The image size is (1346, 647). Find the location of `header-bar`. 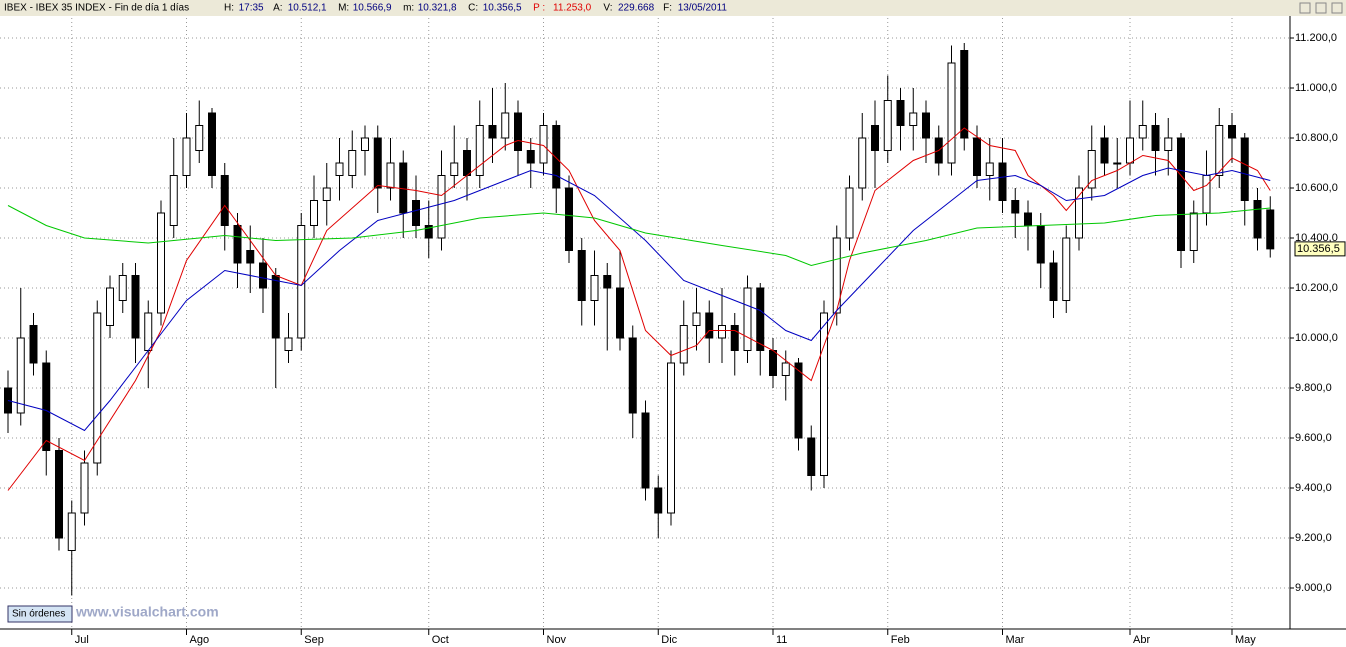

header-bar is located at coordinates (673, 8).